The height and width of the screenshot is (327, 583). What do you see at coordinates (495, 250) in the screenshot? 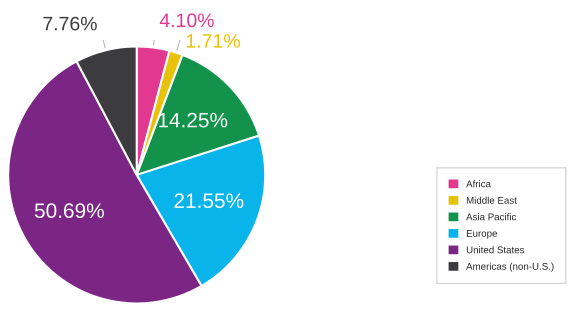
I see `legend-label: United States` at bounding box center [495, 250].